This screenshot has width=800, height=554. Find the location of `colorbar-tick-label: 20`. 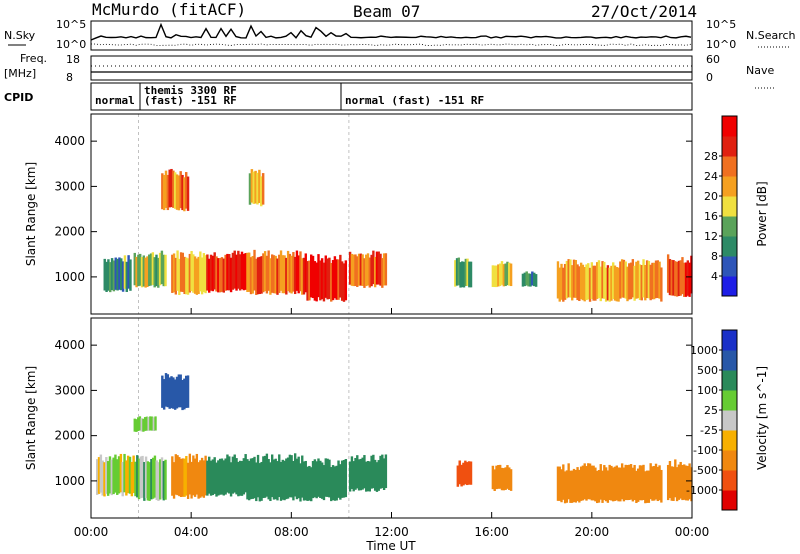

colorbar-tick-label: 20 is located at coordinates (711, 196).